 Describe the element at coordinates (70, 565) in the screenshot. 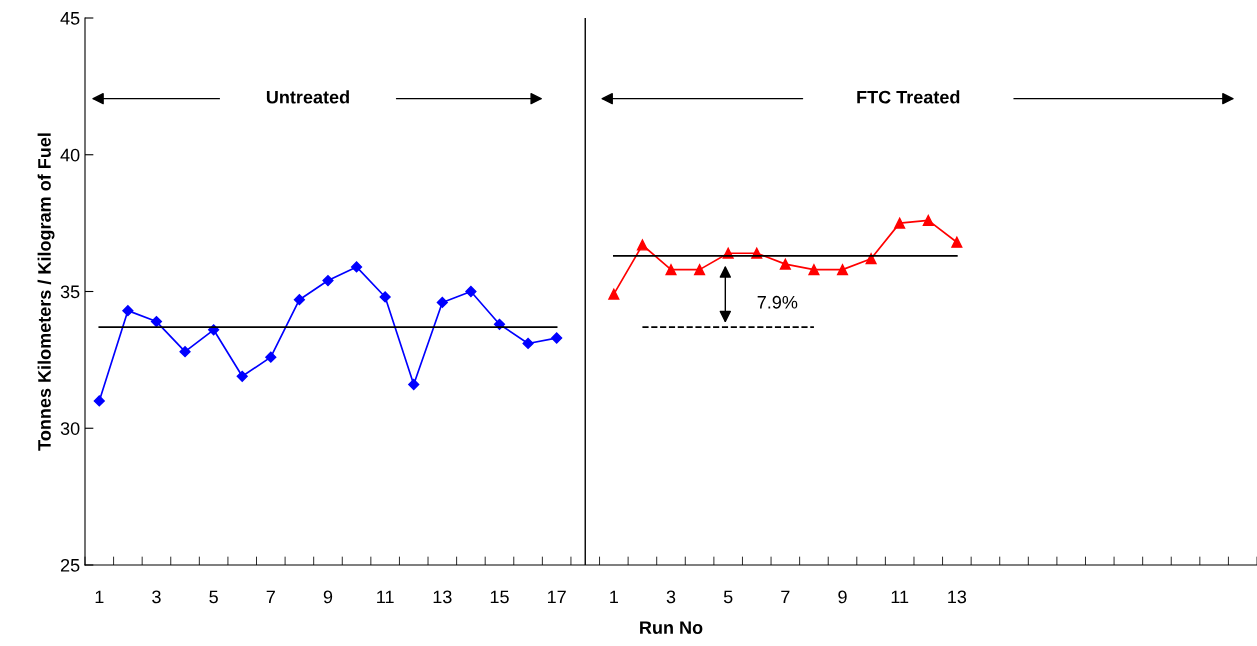

I see `y-tick-label: 25` at that location.